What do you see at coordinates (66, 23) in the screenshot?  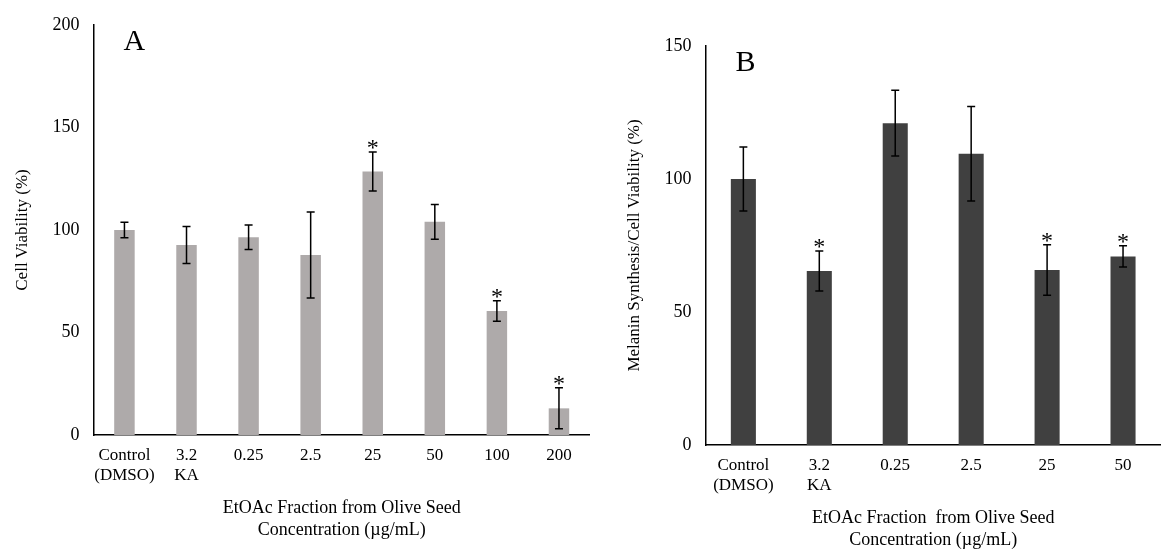 I see `y-tick-label: 200` at bounding box center [66, 23].